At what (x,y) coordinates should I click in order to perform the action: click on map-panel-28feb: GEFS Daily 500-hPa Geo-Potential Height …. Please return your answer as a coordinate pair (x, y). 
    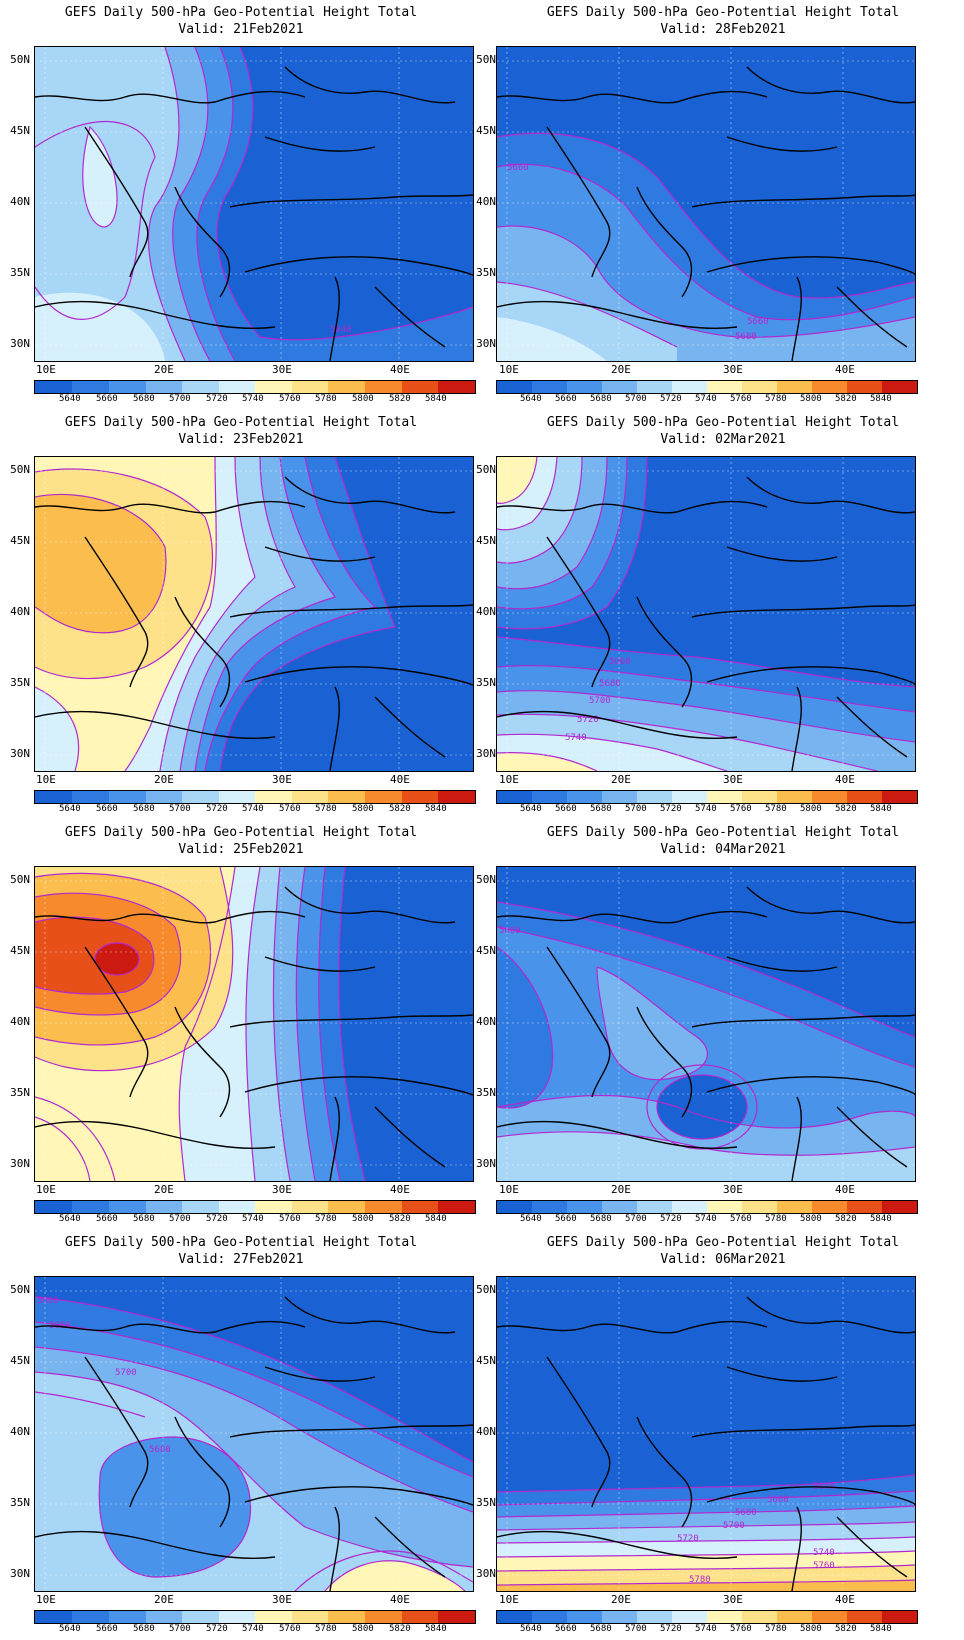
    Looking at the image, I should click on (720, 205).